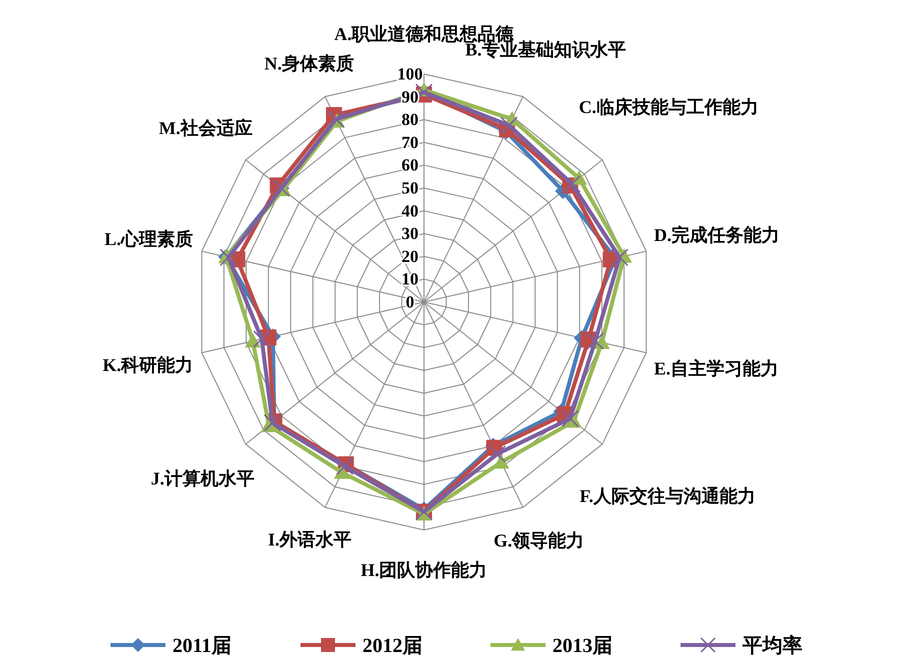 The image size is (909, 662). I want to click on spoke-label: E.自主学习能力, so click(716, 368).